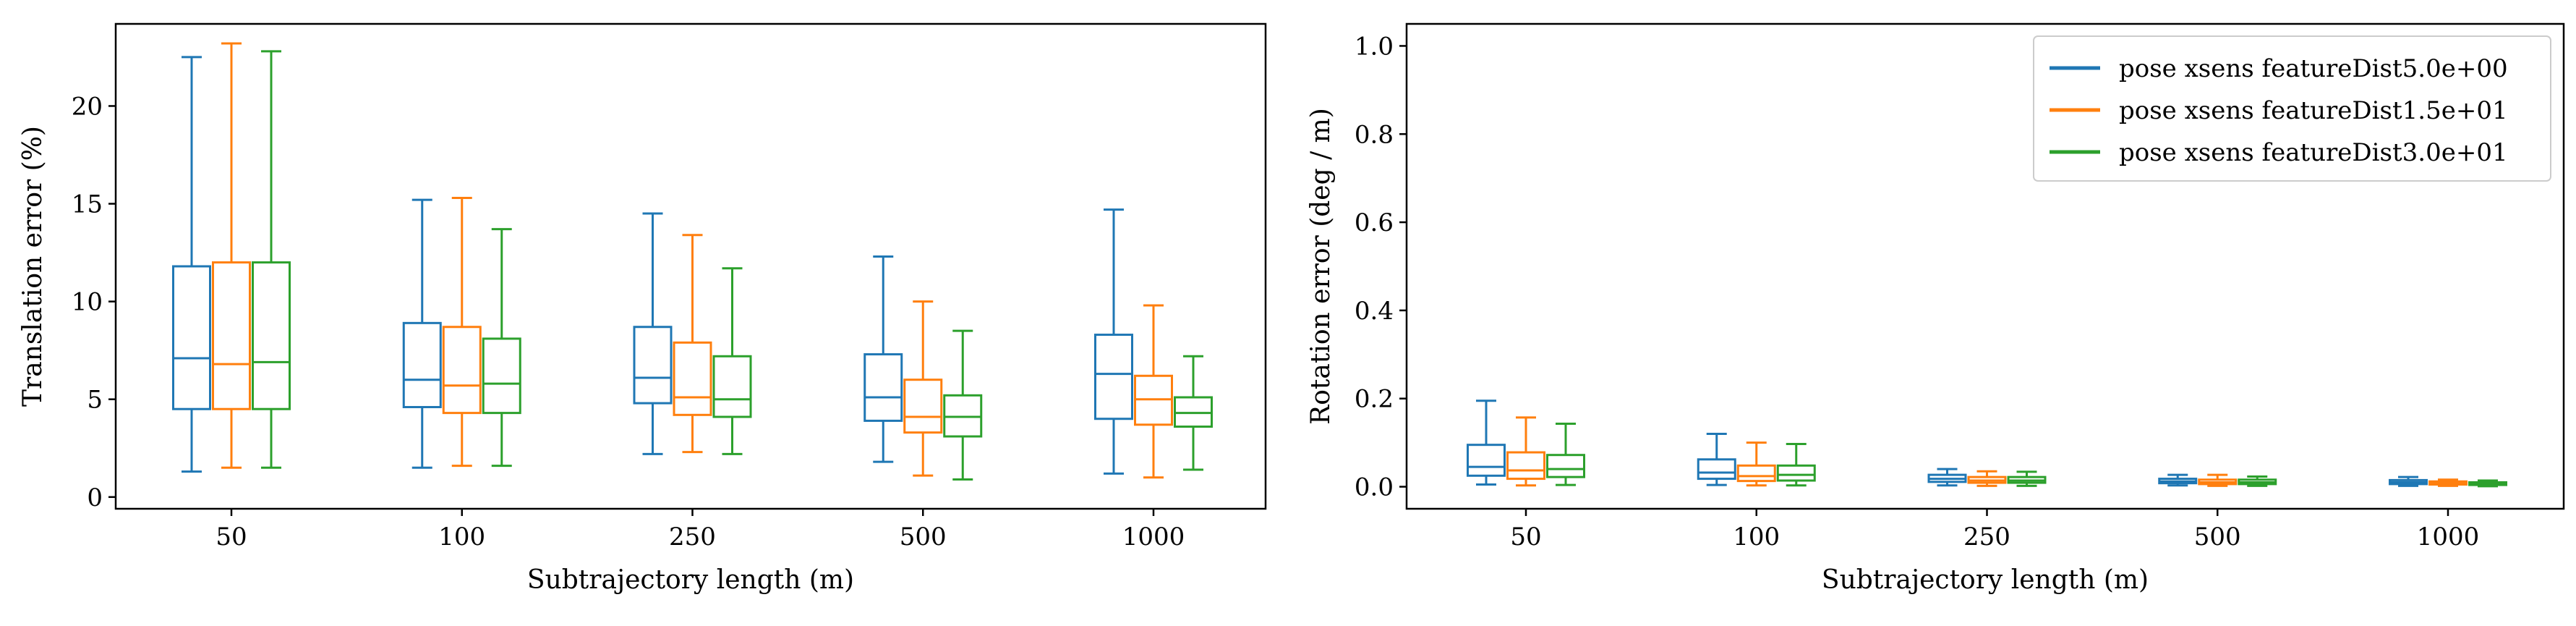 The image size is (2576, 626). Describe the element at coordinates (87, 302) in the screenshot. I see `y-tick-label: 10` at that location.